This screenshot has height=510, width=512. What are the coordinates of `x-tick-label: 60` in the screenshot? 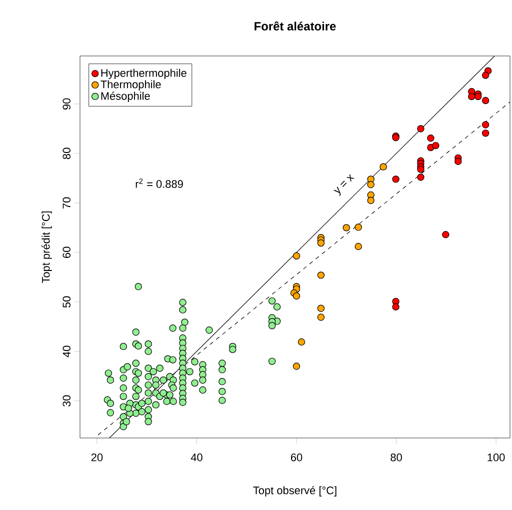 It's located at (296, 458).